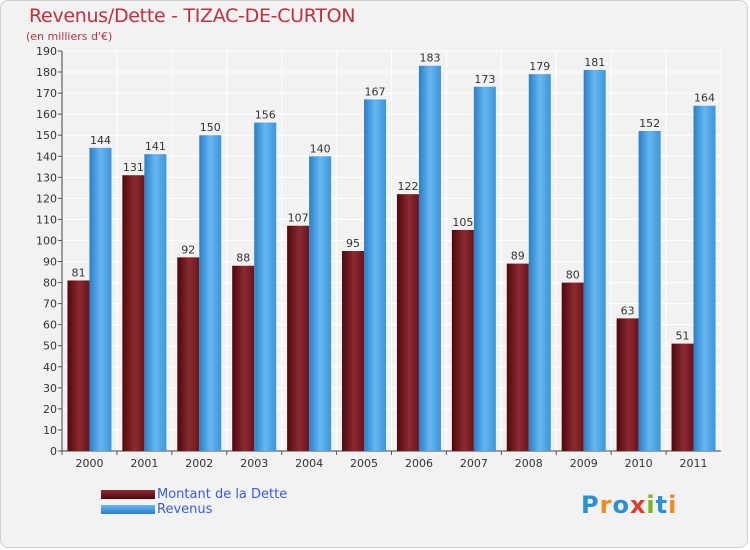 The width and height of the screenshot is (750, 550). What do you see at coordinates (254, 463) in the screenshot?
I see `x-tick-label: 2003` at bounding box center [254, 463].